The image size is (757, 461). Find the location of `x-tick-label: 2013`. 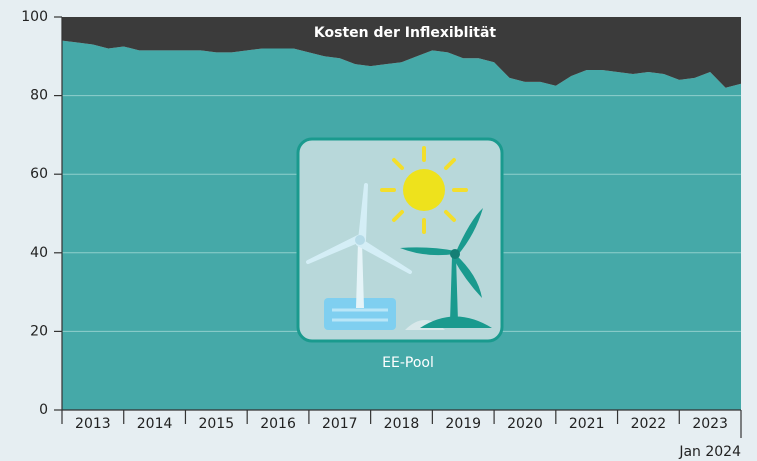

x-tick-label: 2013 is located at coordinates (93, 424).